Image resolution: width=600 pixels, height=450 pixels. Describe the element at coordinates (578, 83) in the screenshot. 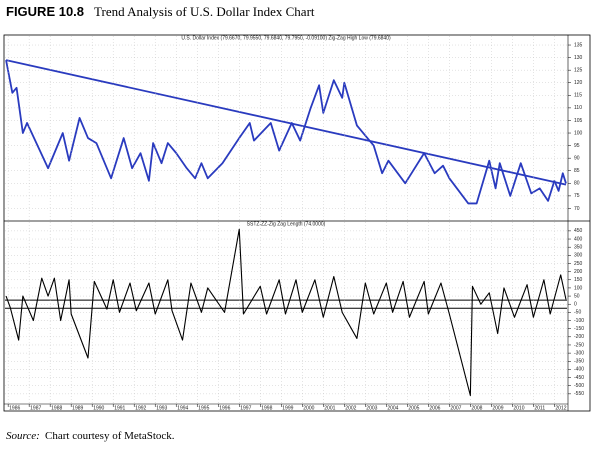

I see `y-tick-label: 120` at that location.